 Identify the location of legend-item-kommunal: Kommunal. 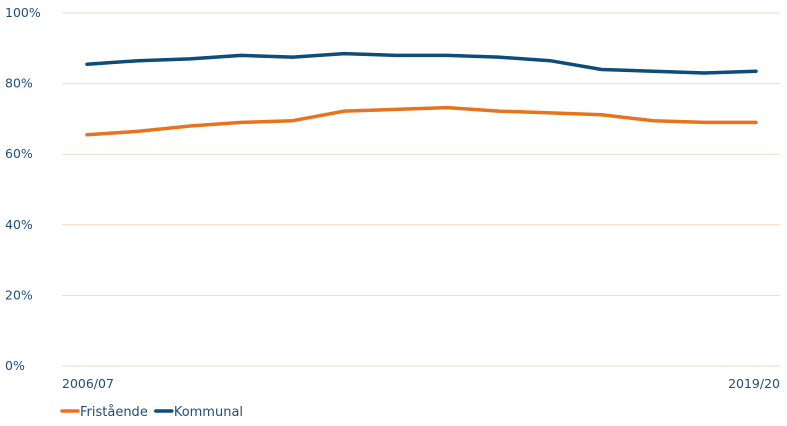
(198, 412).